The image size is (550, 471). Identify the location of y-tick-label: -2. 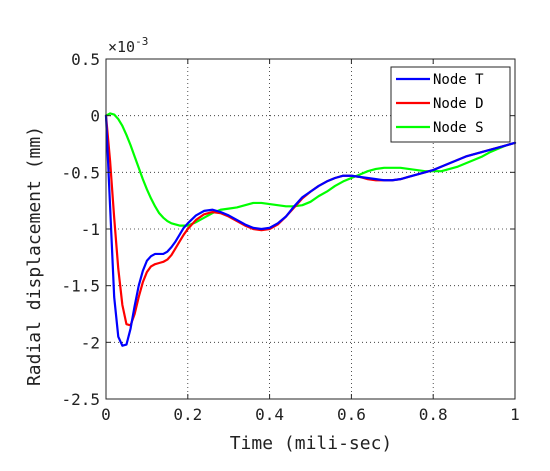
(90, 342).